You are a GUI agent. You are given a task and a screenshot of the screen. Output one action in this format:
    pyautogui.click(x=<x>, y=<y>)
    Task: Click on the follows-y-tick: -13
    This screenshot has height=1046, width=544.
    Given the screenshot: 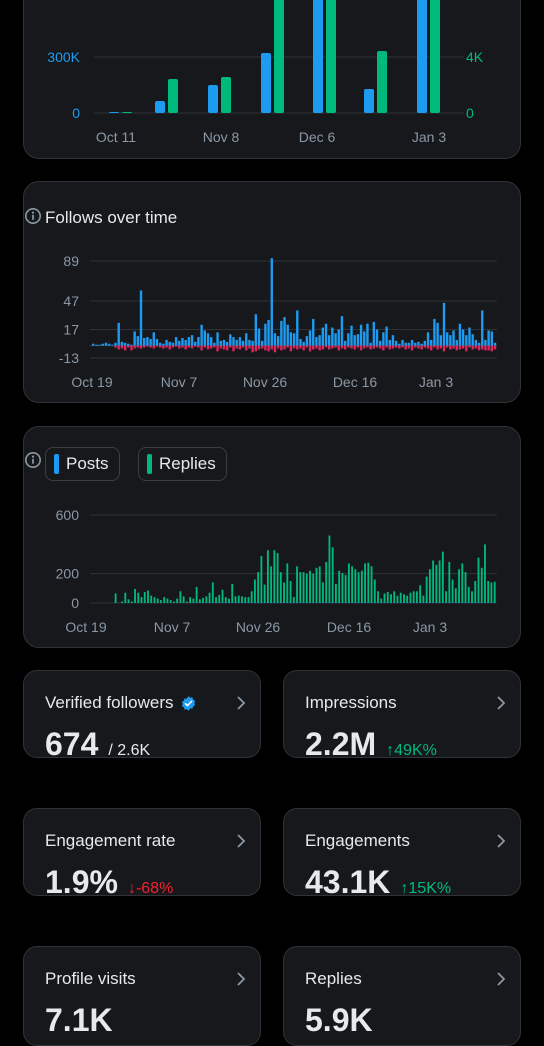 What is the action you would take?
    pyautogui.click(x=69, y=358)
    